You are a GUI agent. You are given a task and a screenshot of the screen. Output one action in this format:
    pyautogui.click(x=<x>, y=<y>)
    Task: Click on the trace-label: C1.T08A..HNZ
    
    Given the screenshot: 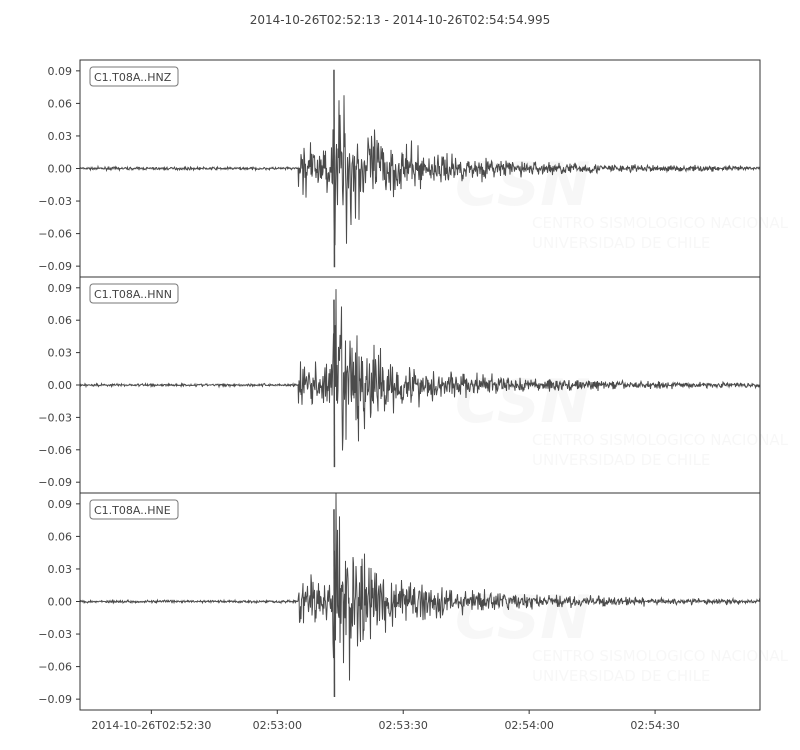 What is the action you would take?
    pyautogui.click(x=134, y=76)
    